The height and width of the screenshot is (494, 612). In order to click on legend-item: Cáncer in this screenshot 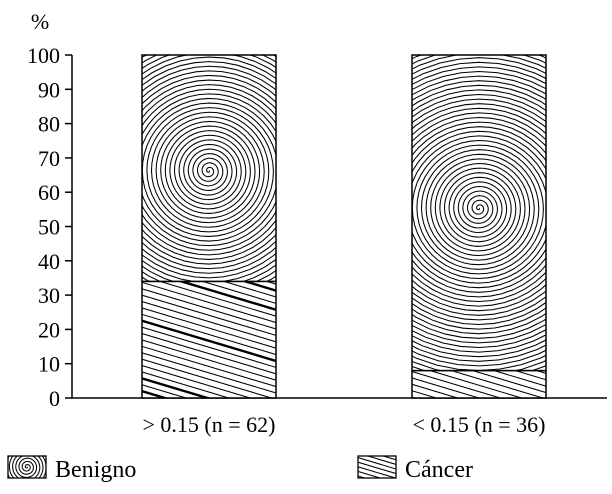, I will do `click(415, 469)`.